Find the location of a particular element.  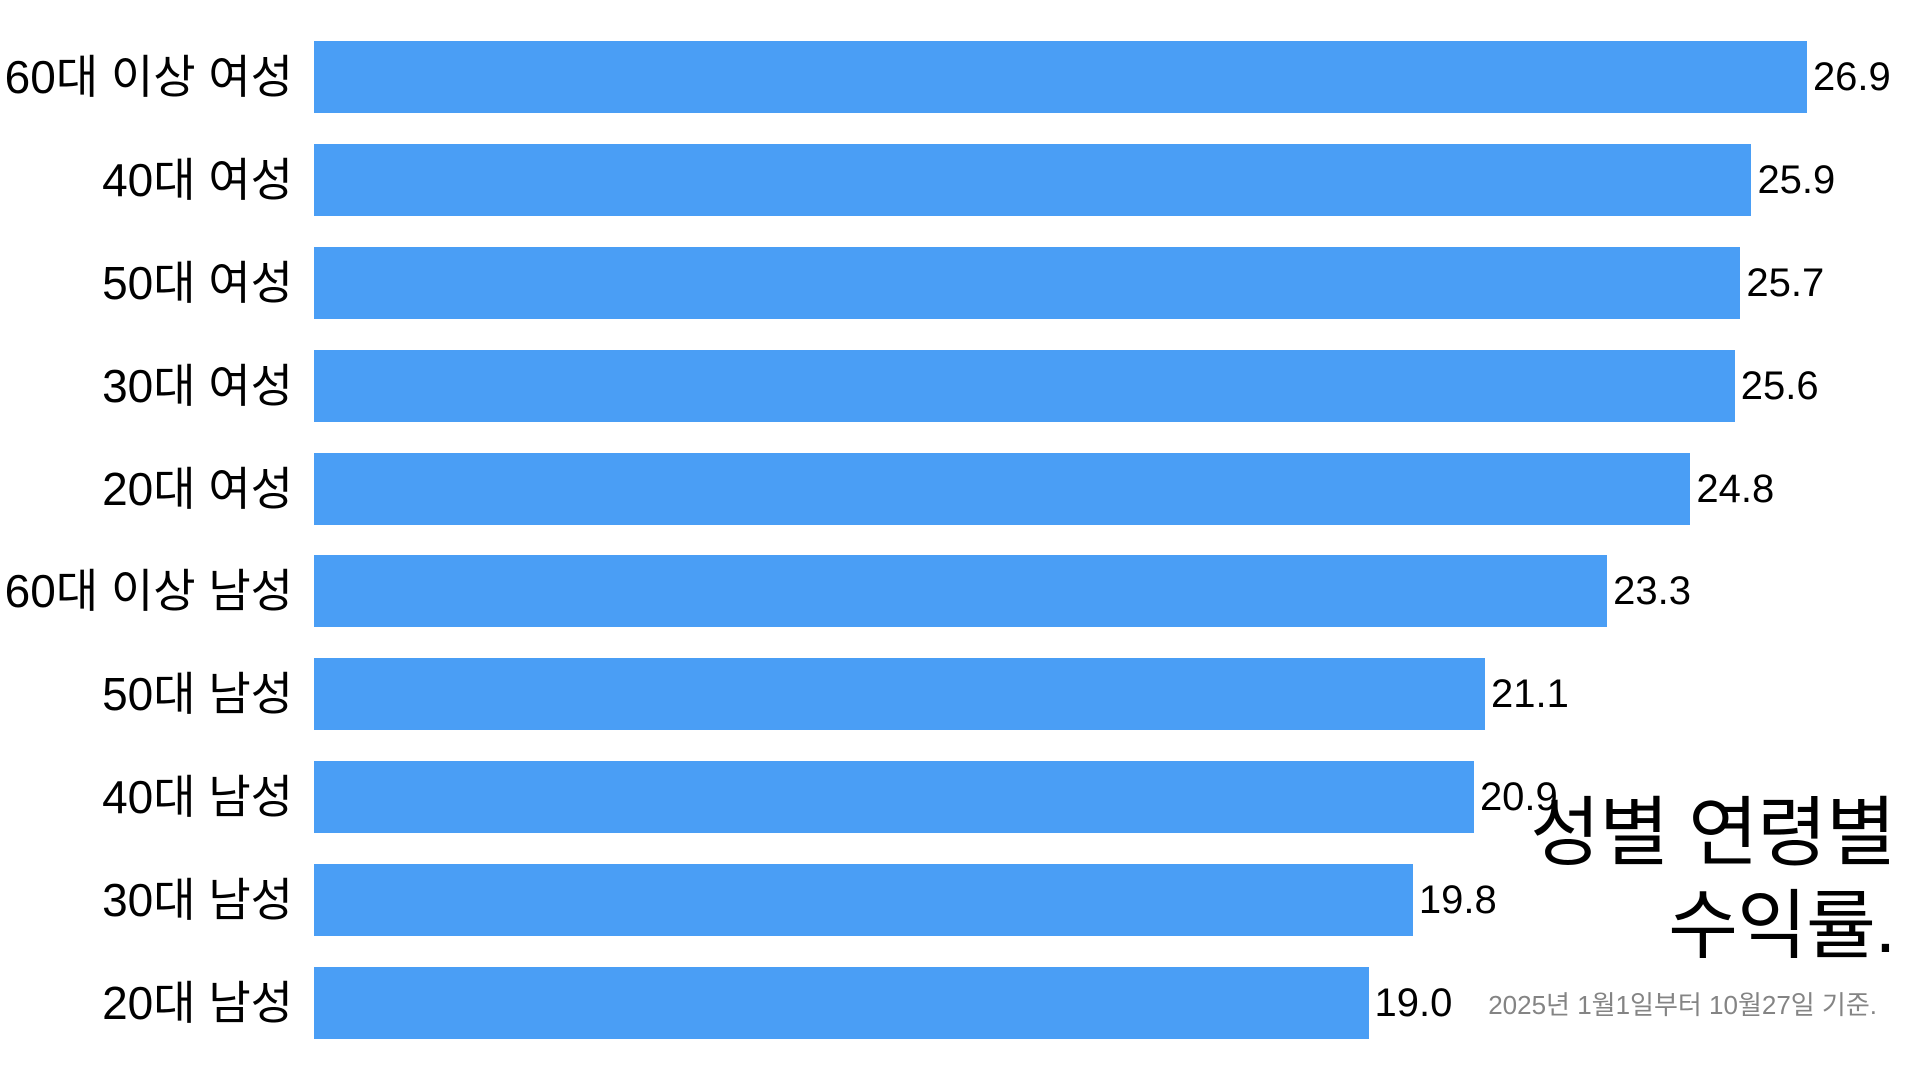

bar-row: 50대 남성 21.1 is located at coordinates (960, 694).